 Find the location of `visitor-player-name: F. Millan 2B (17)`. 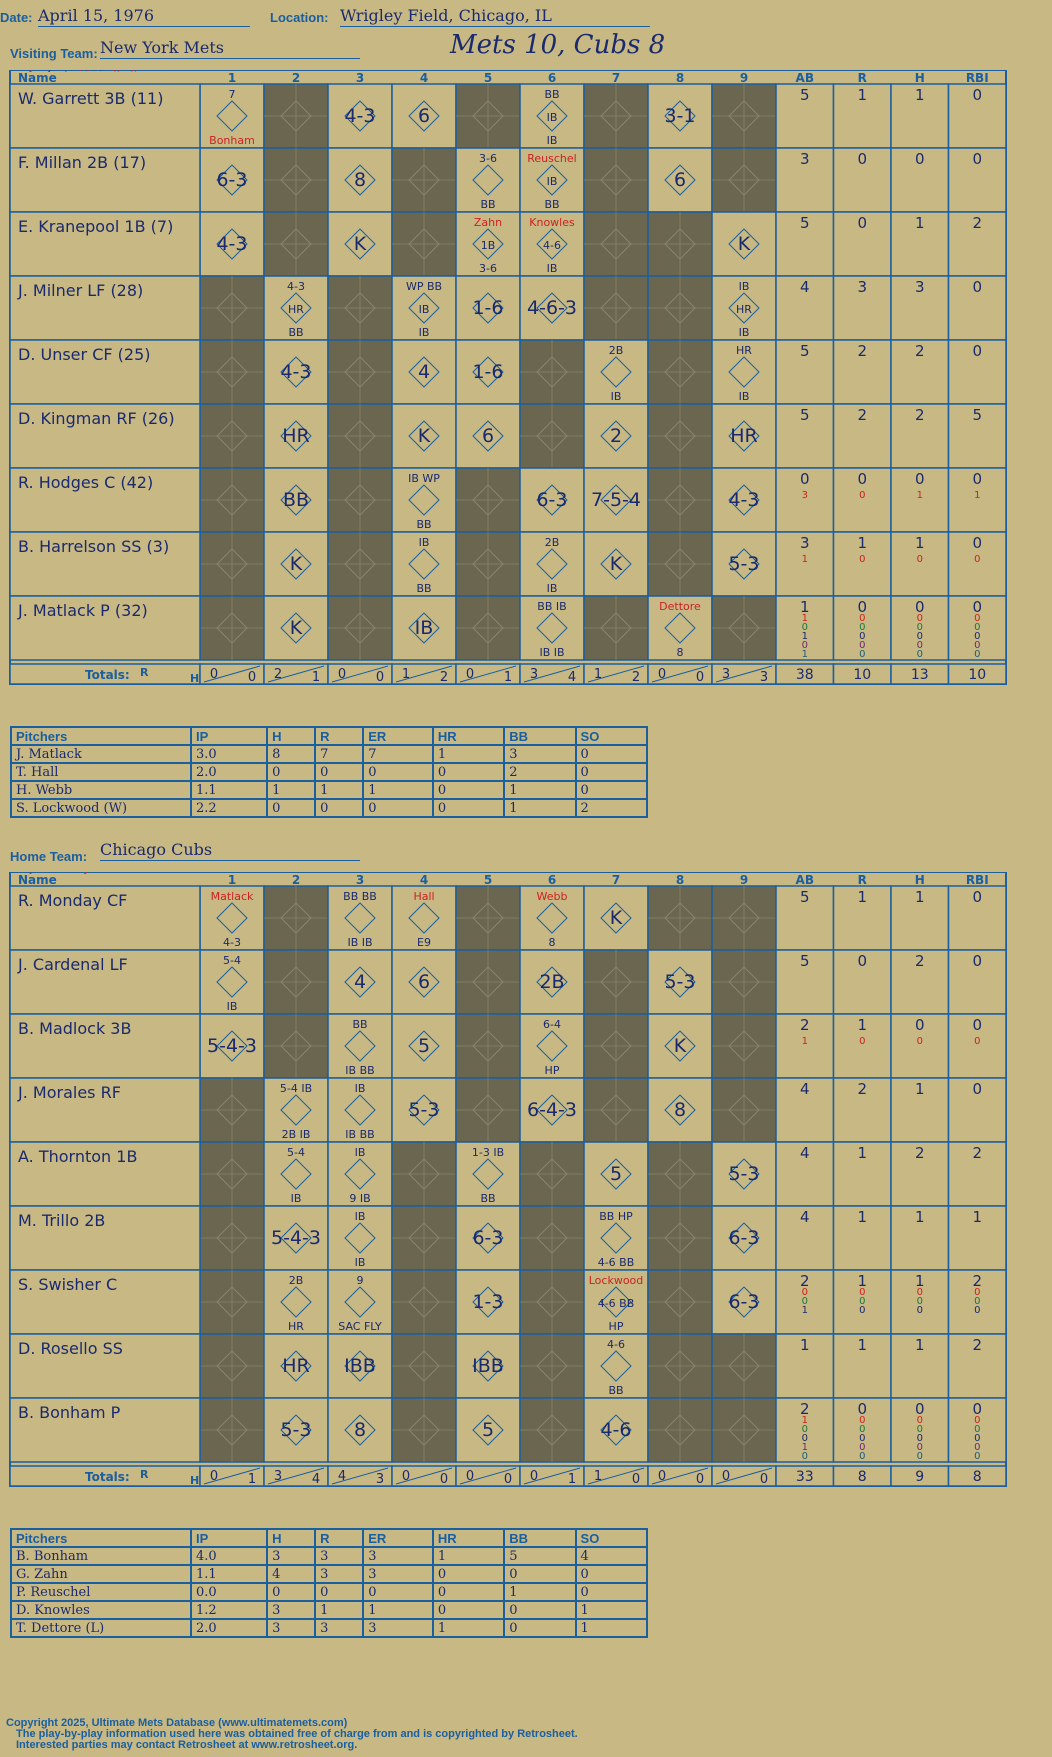

visitor-player-name: F. Millan 2B (17) is located at coordinates (82, 162).